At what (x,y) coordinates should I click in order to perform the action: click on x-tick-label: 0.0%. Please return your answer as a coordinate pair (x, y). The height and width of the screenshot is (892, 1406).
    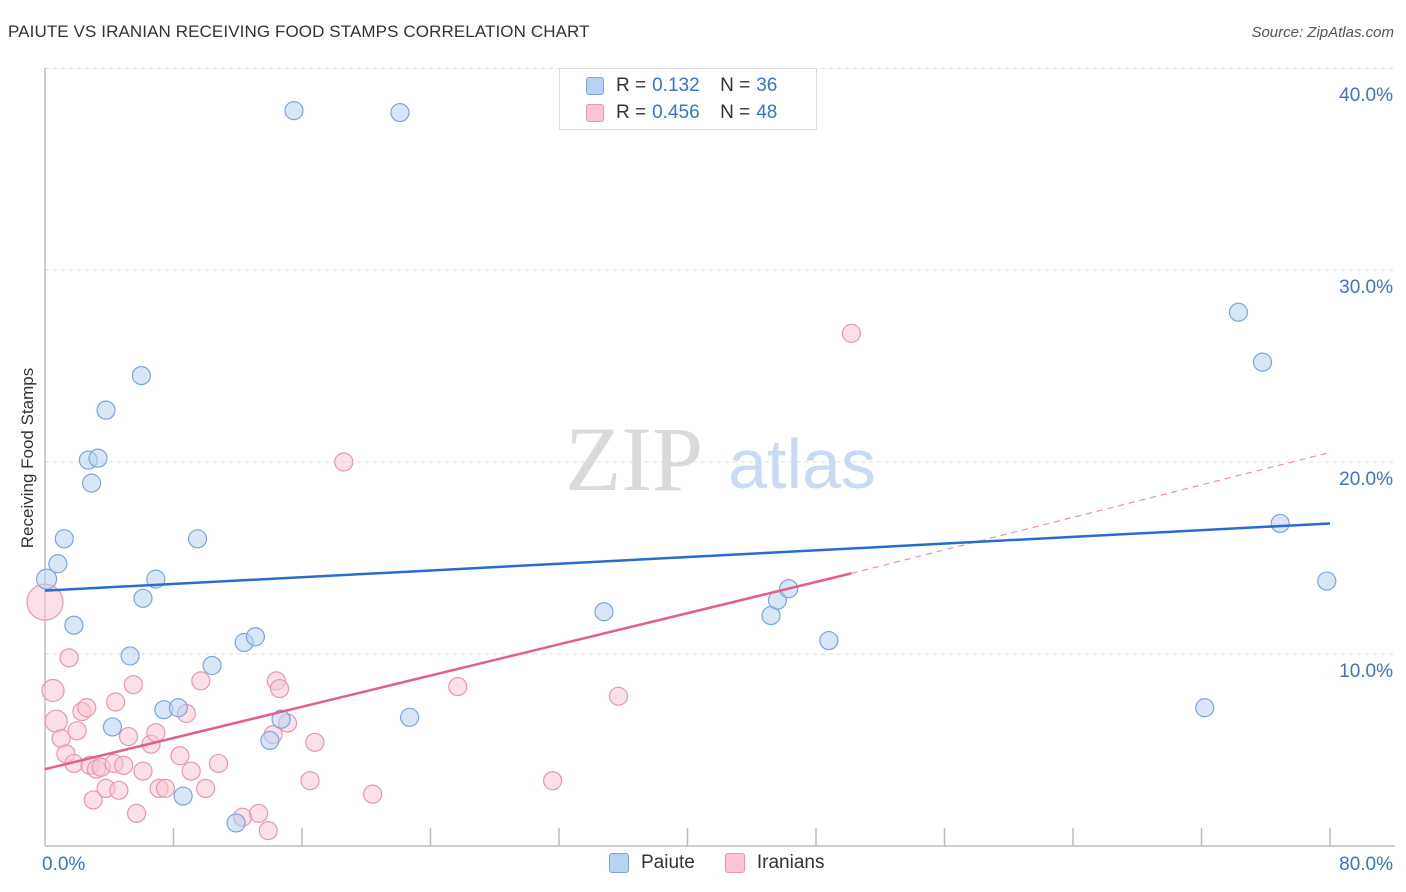
    Looking at the image, I should click on (63, 864).